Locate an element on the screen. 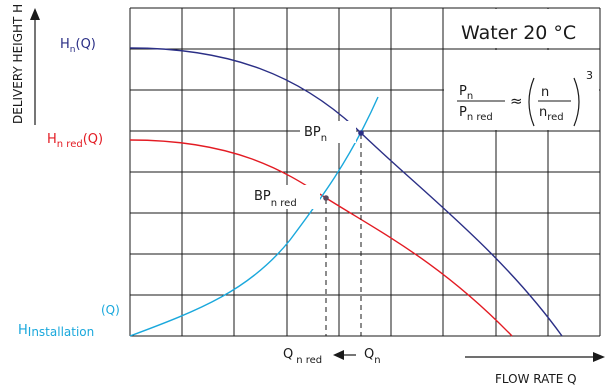 This screenshot has width=610, height=385. formula-rhs-numerator: n is located at coordinates (545, 92).